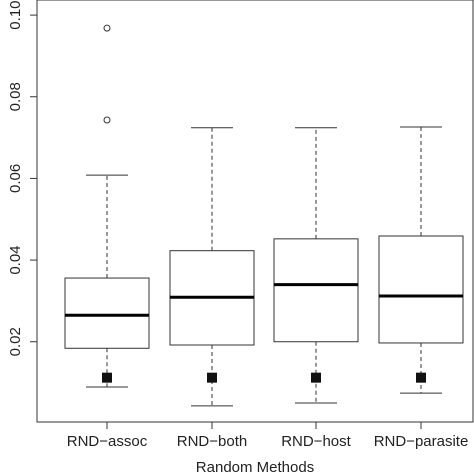  I want to click on x-tick-label: RND−host, so click(316, 441).